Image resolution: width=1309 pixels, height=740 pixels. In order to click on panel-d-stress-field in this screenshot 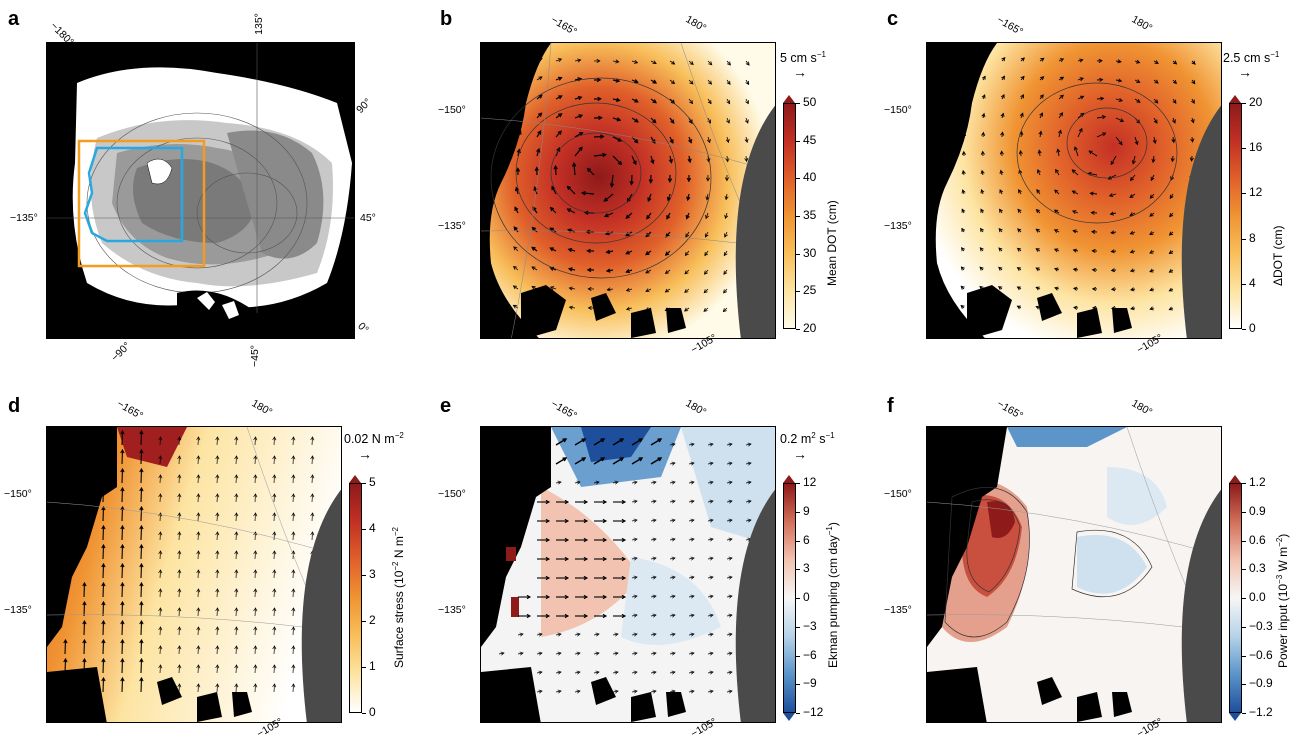, I will do `click(194, 575)`.